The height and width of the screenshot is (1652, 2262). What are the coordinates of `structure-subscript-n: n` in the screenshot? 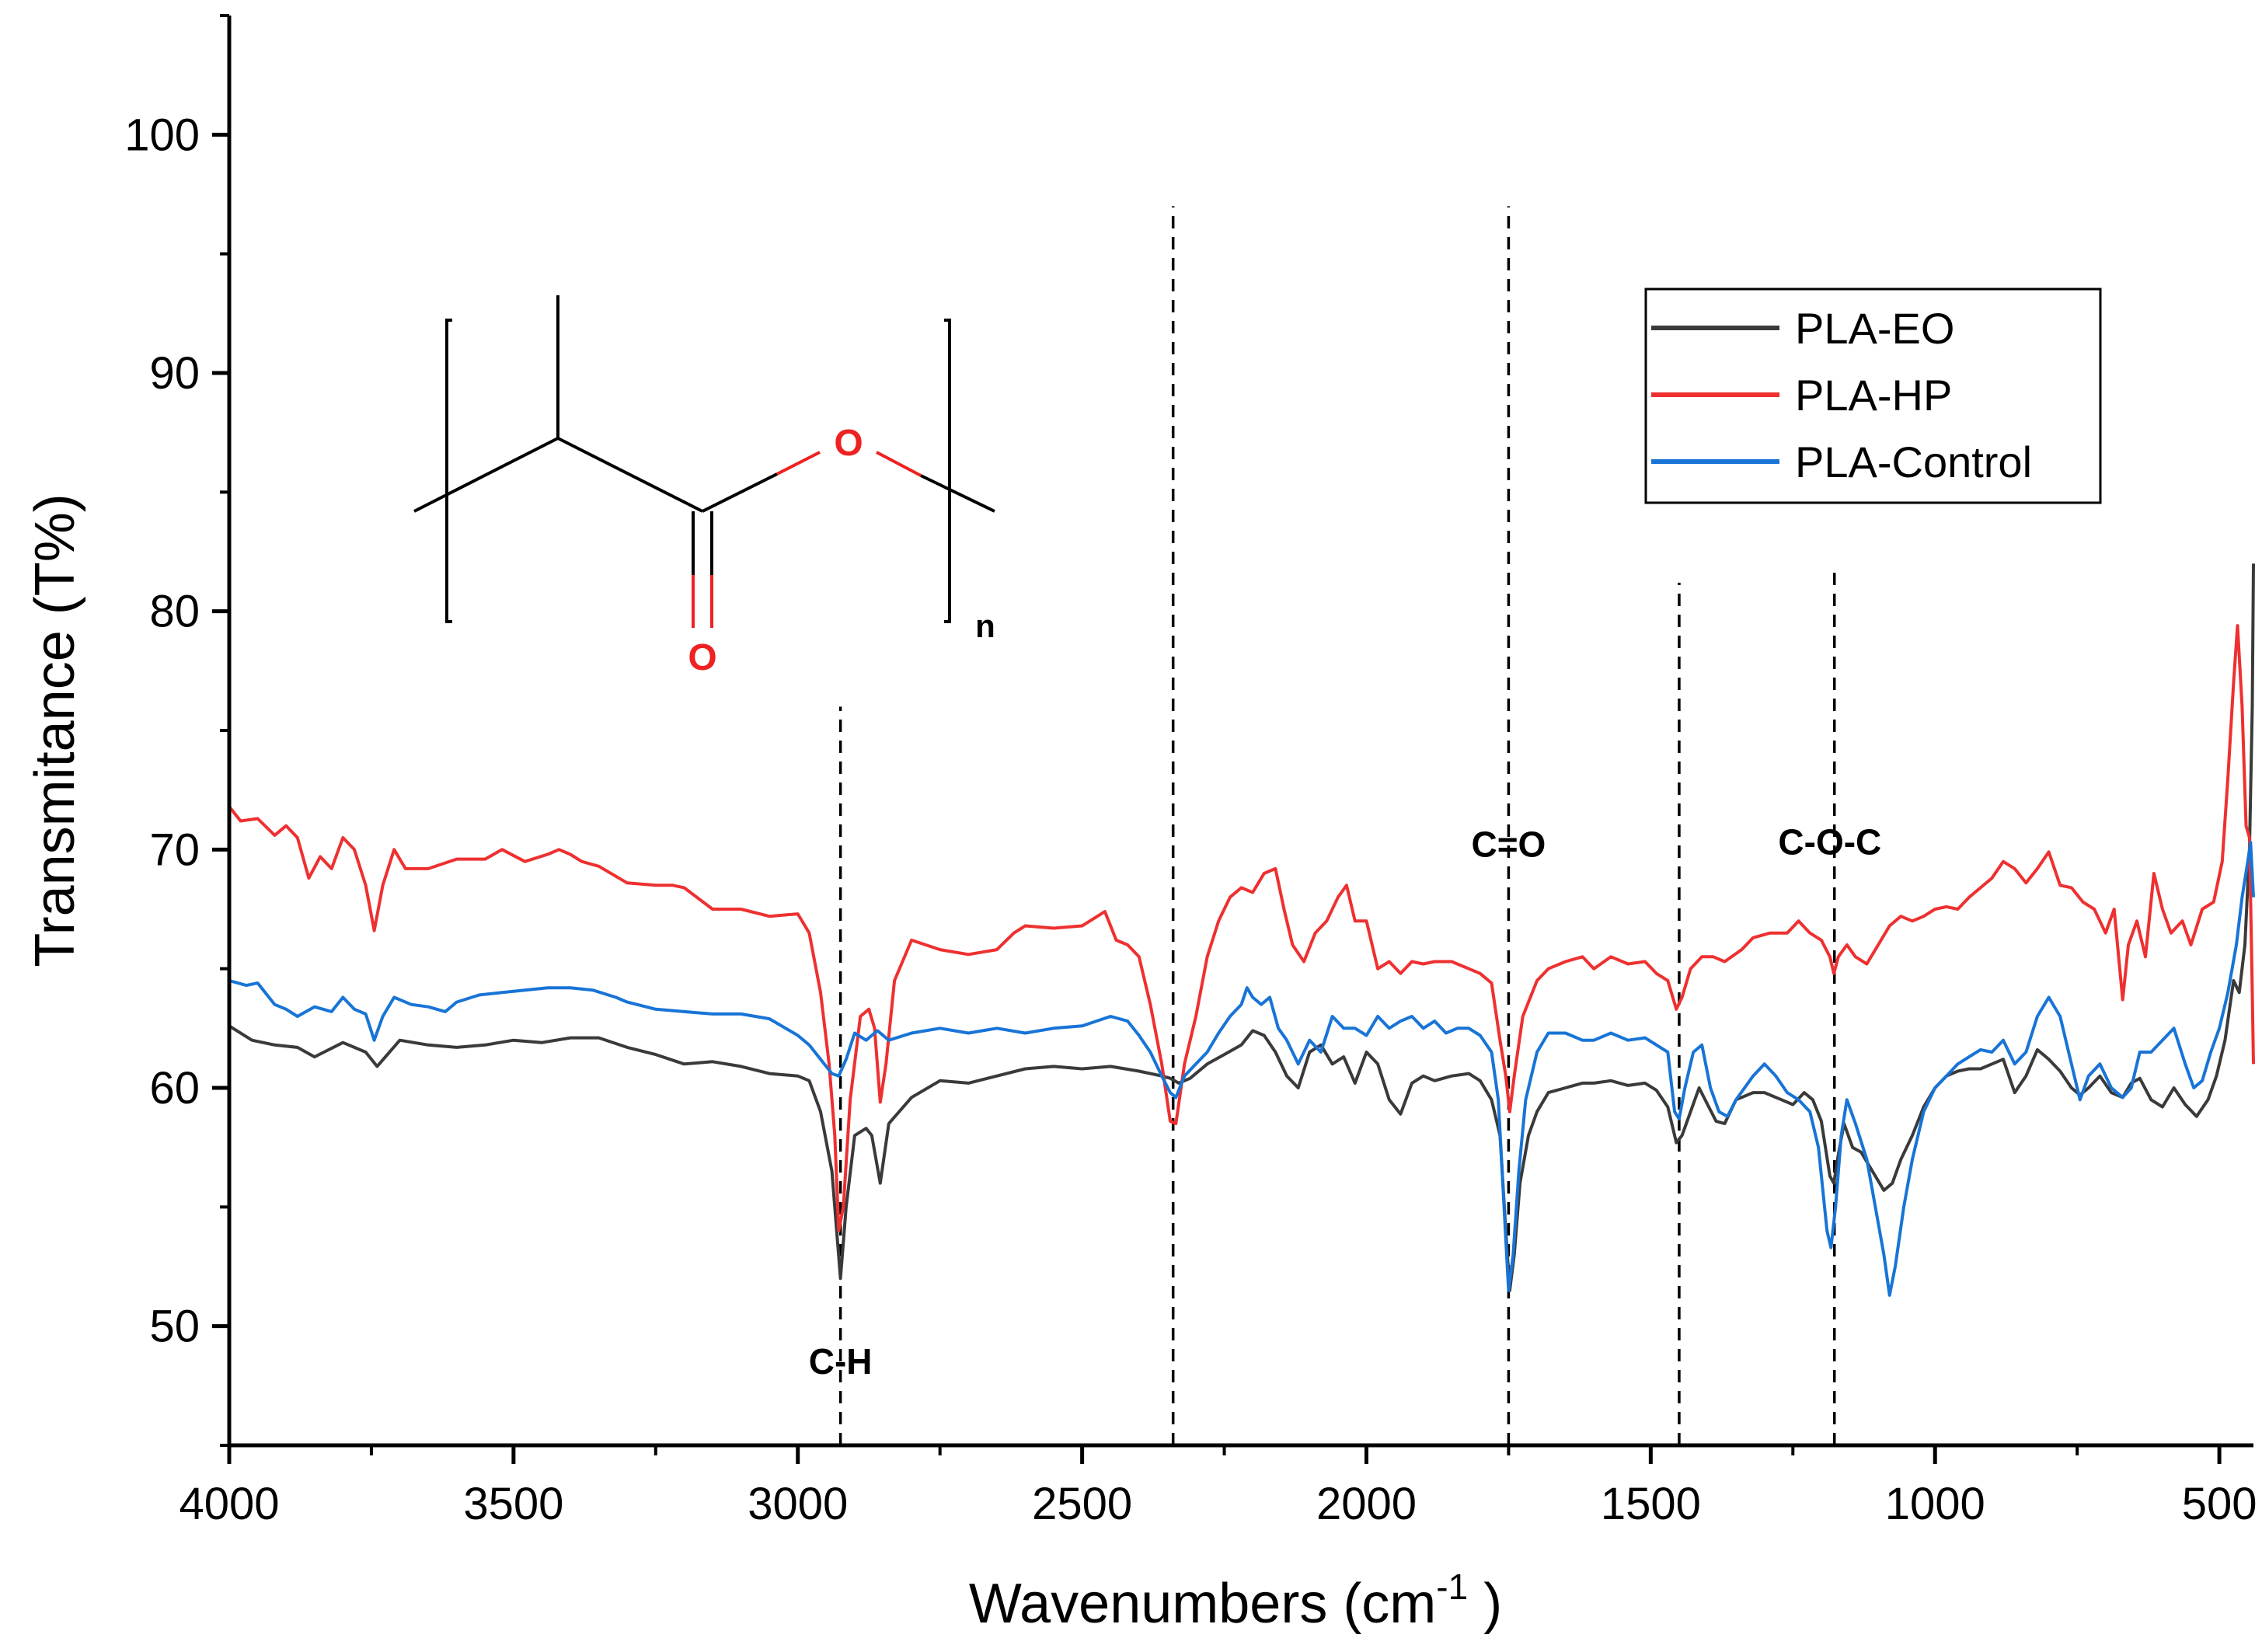 It's located at (985, 626).